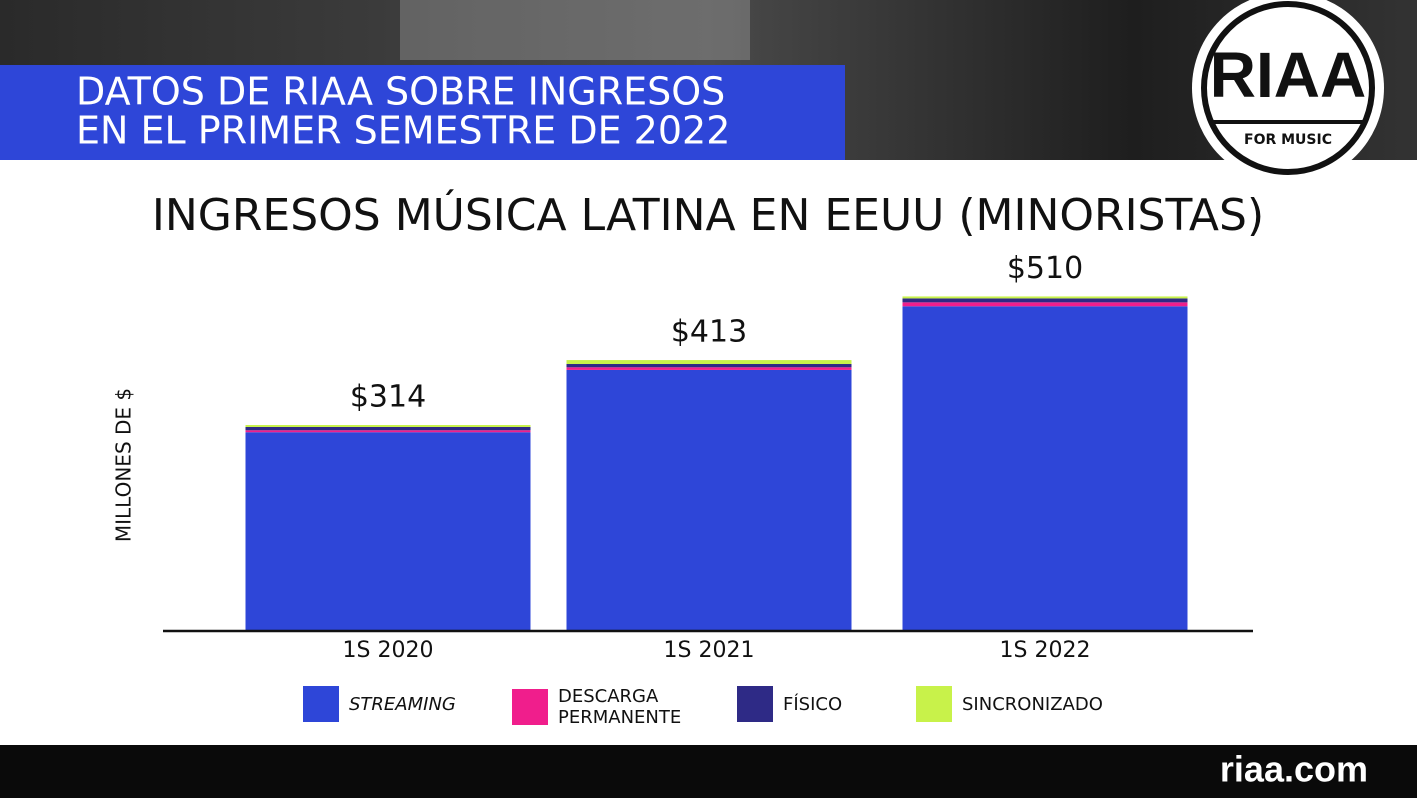  I want to click on legend-label: STREAMING, so click(402, 704).